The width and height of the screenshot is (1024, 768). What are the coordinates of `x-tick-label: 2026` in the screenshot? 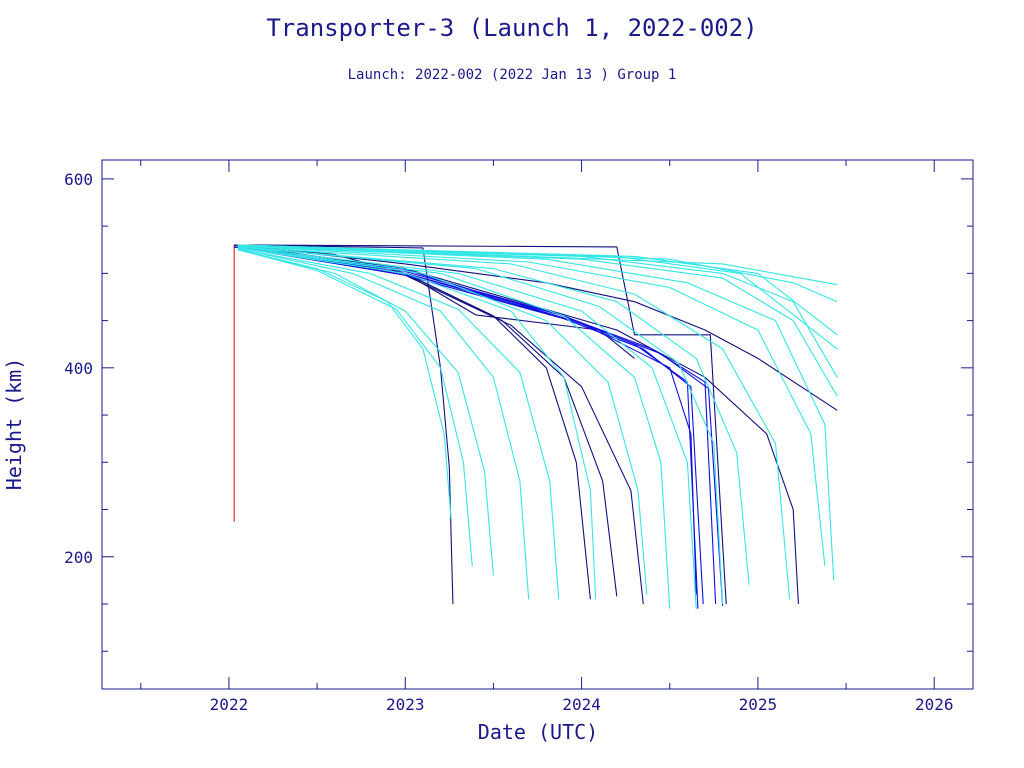 It's located at (934, 704).